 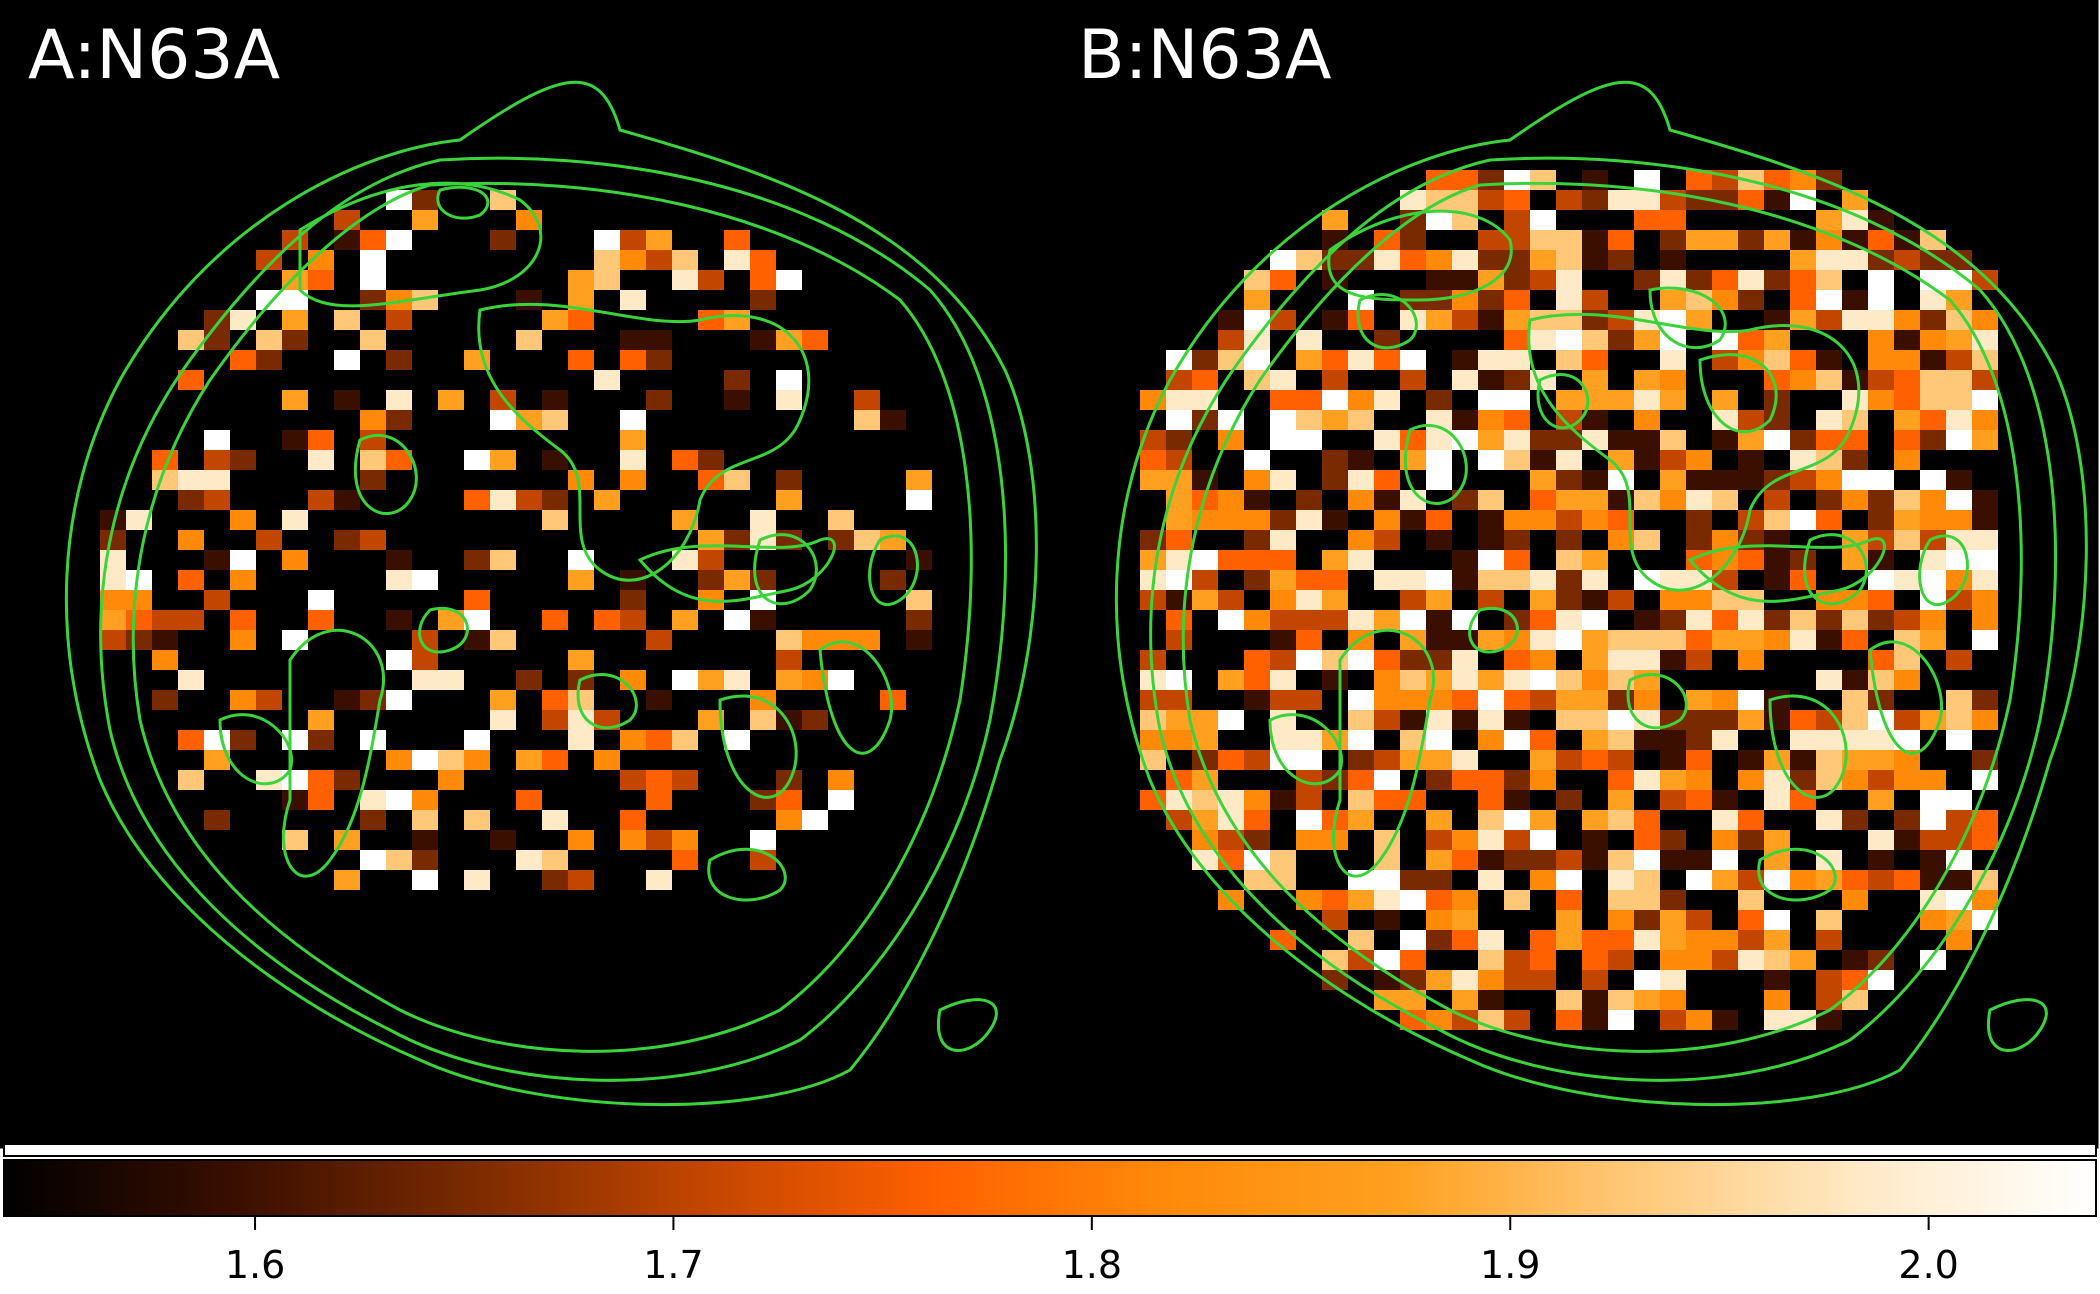 What do you see at coordinates (1050, 1188) in the screenshot?
I see `colorbar-gradient` at bounding box center [1050, 1188].